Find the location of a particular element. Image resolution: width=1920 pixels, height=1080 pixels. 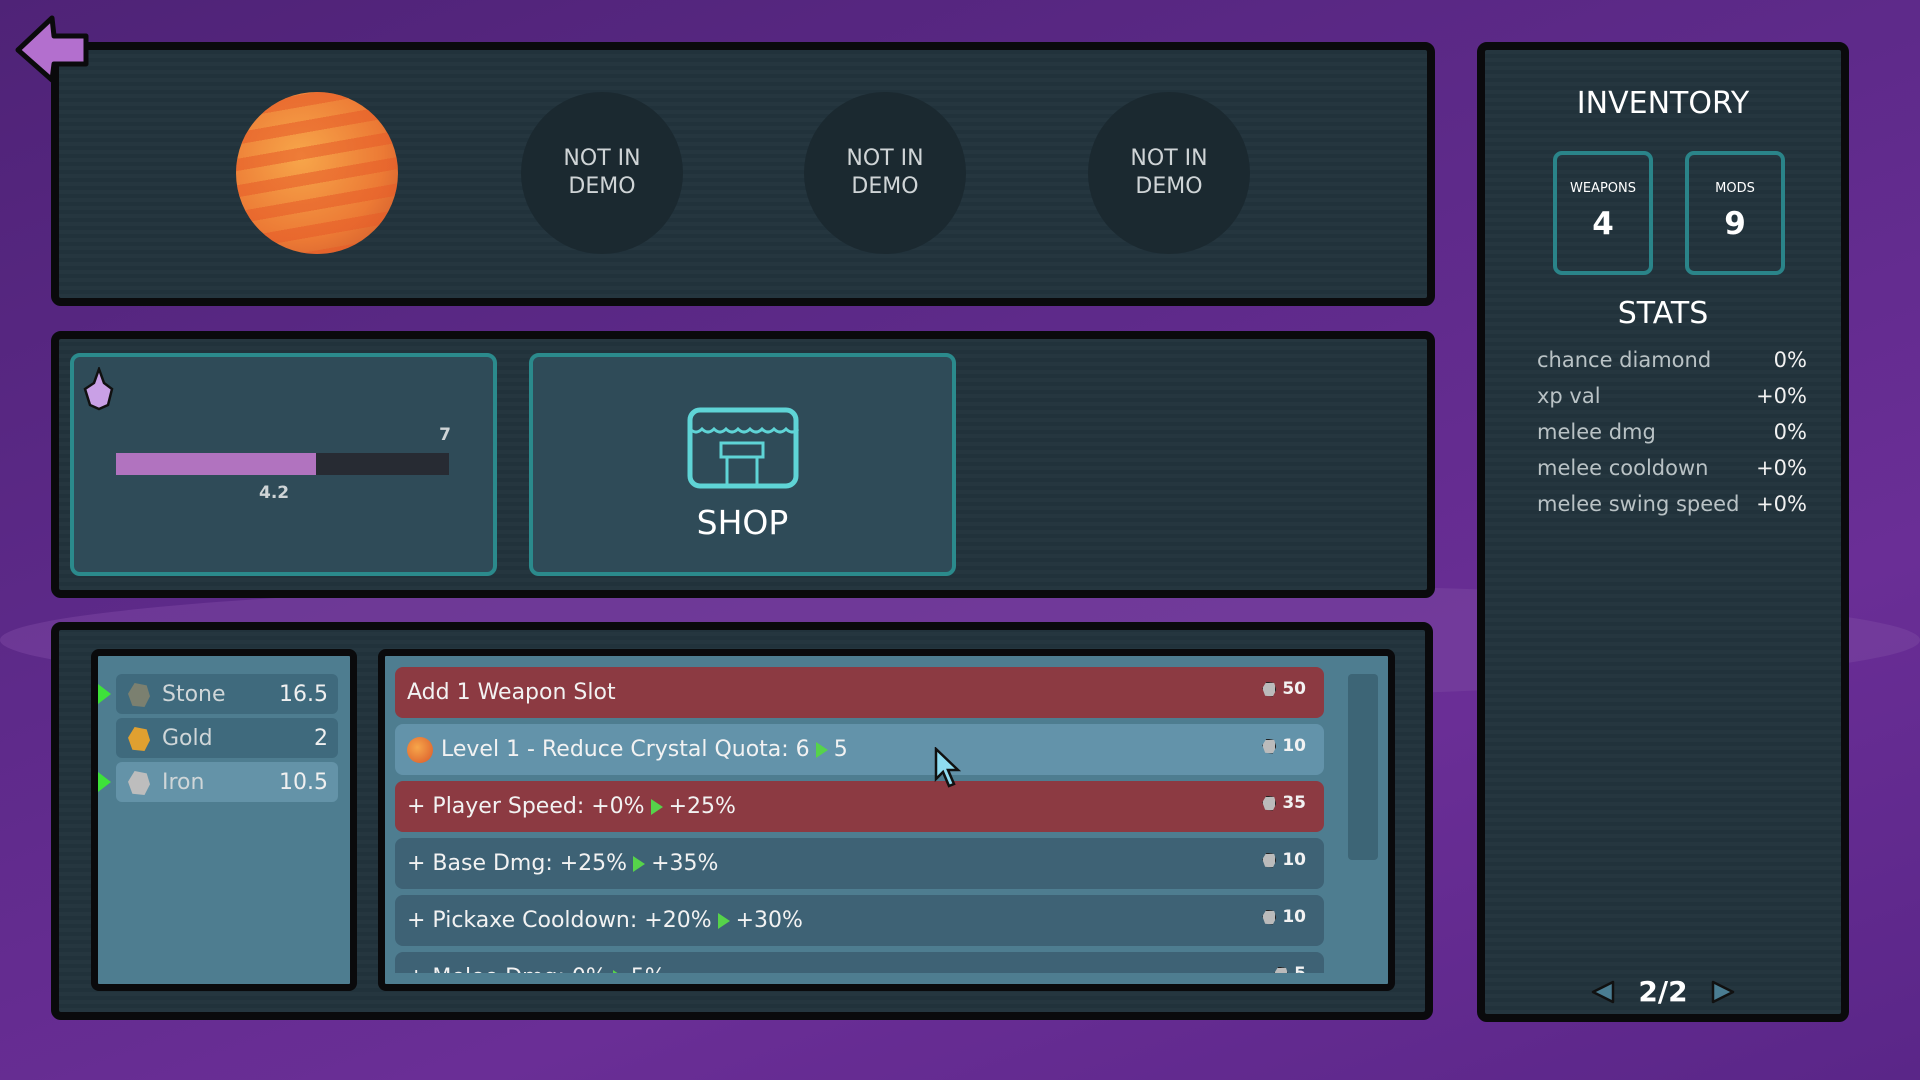

stat-row: melee dmg 0% is located at coordinates (1672, 432).